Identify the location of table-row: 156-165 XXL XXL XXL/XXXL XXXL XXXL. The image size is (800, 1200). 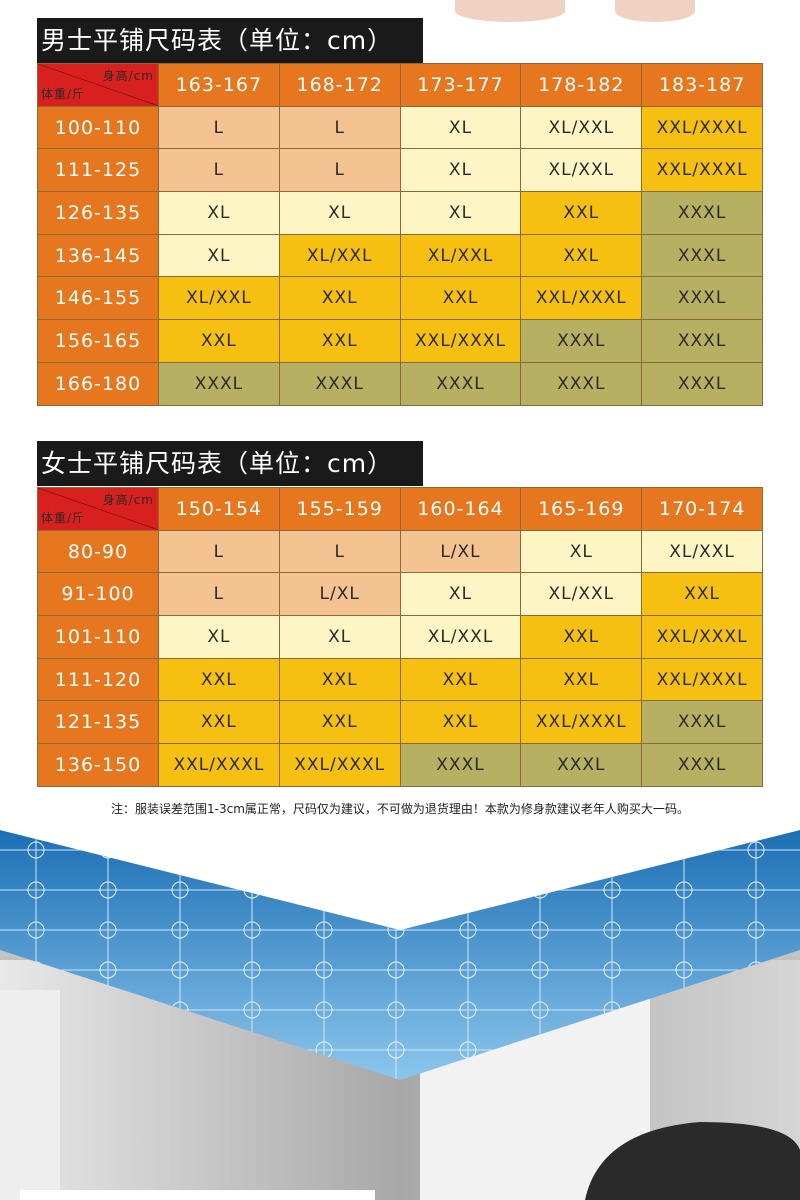
(400, 341).